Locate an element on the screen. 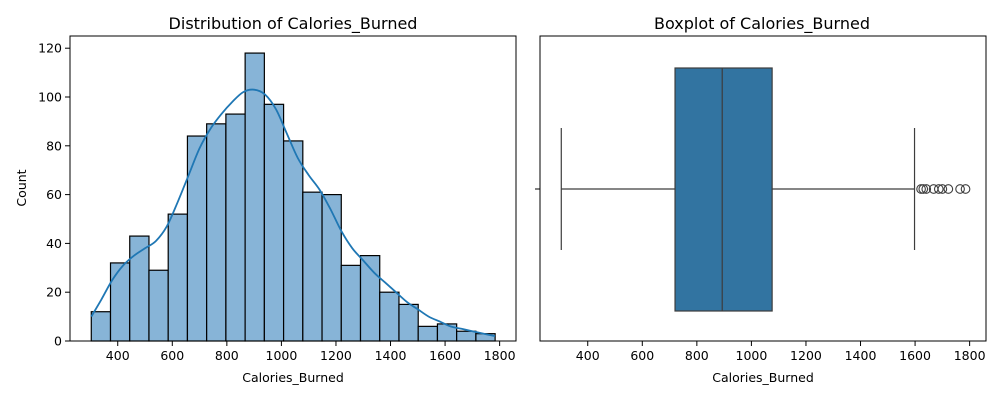  histogram-y-axis-label: Count is located at coordinates (21, 187).